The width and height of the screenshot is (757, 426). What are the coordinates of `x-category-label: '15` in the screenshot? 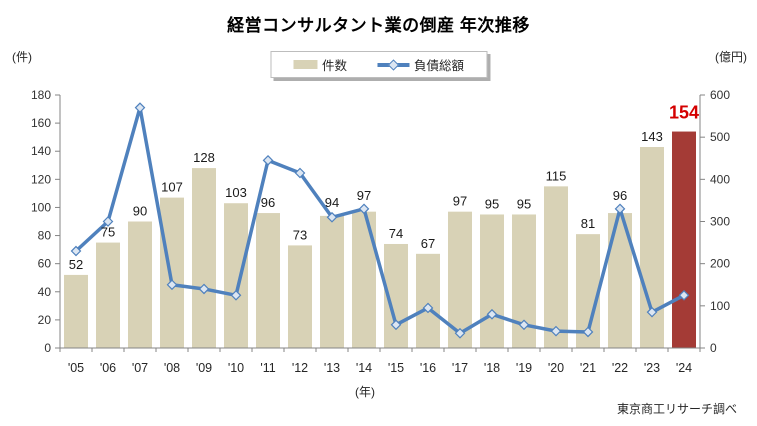 It's located at (396, 368).